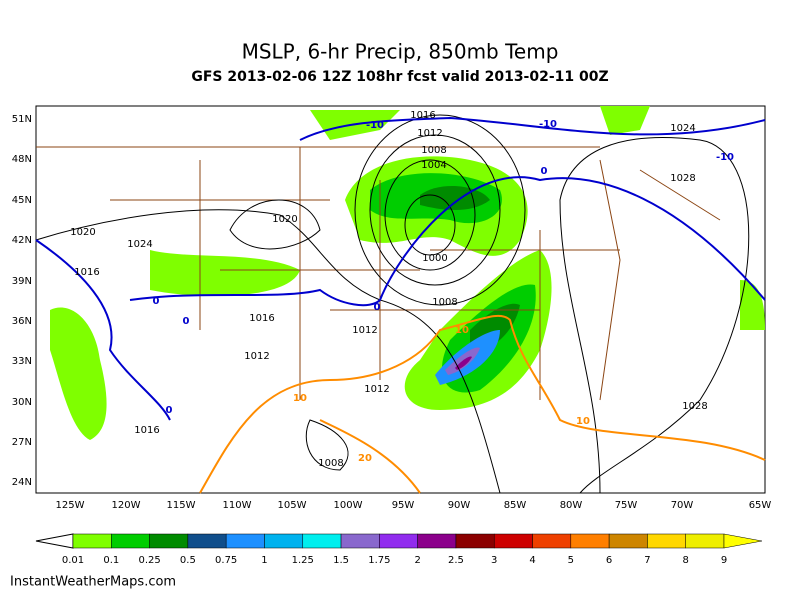  What do you see at coordinates (22, 240) in the screenshot?
I see `lat-label: 42N` at bounding box center [22, 240].